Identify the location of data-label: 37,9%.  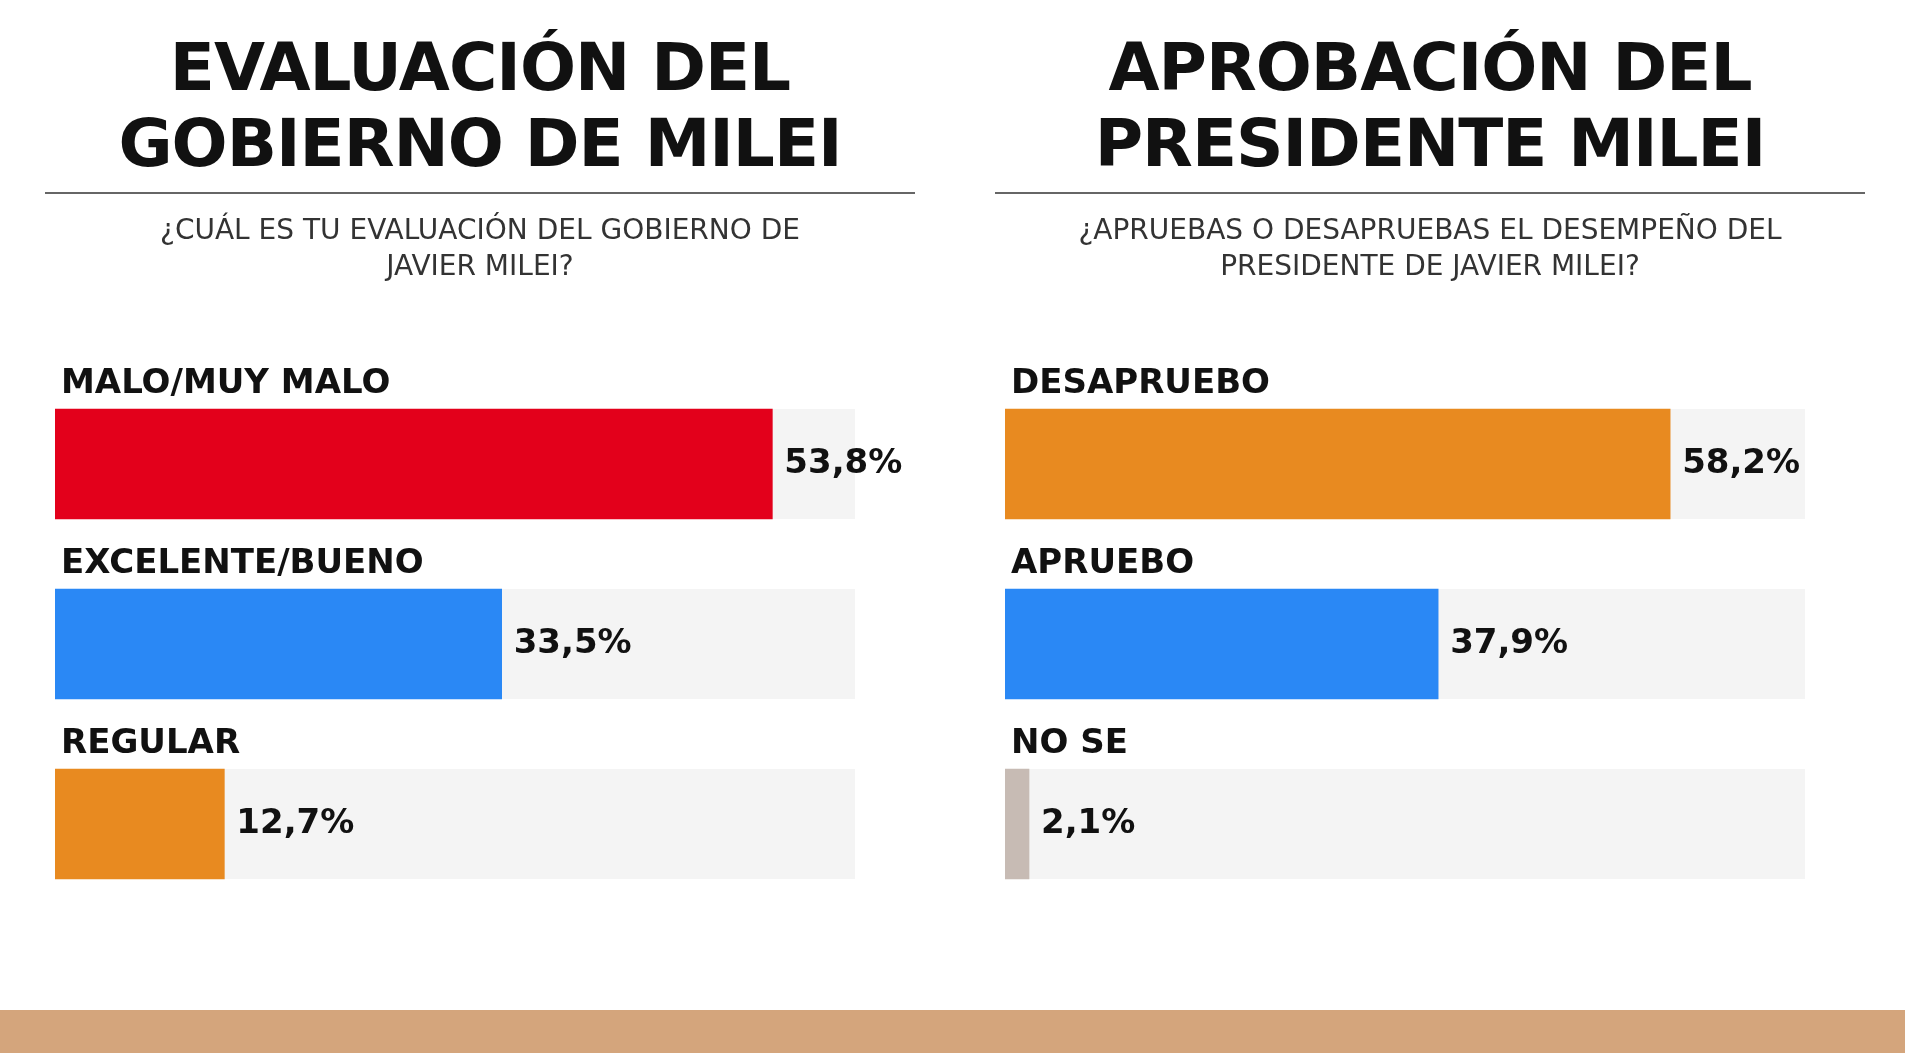
(1509, 640).